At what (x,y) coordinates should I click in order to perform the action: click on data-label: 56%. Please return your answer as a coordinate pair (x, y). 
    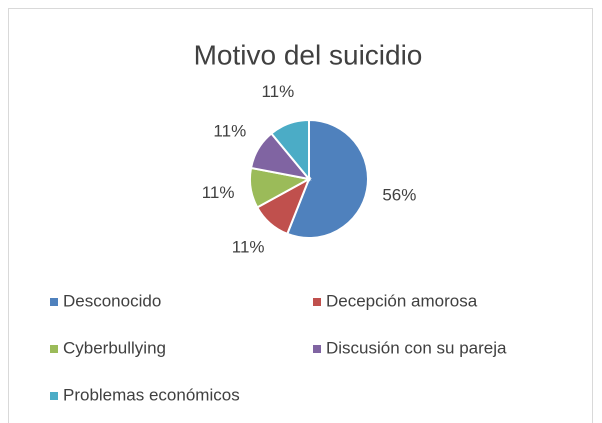
    Looking at the image, I should click on (399, 195).